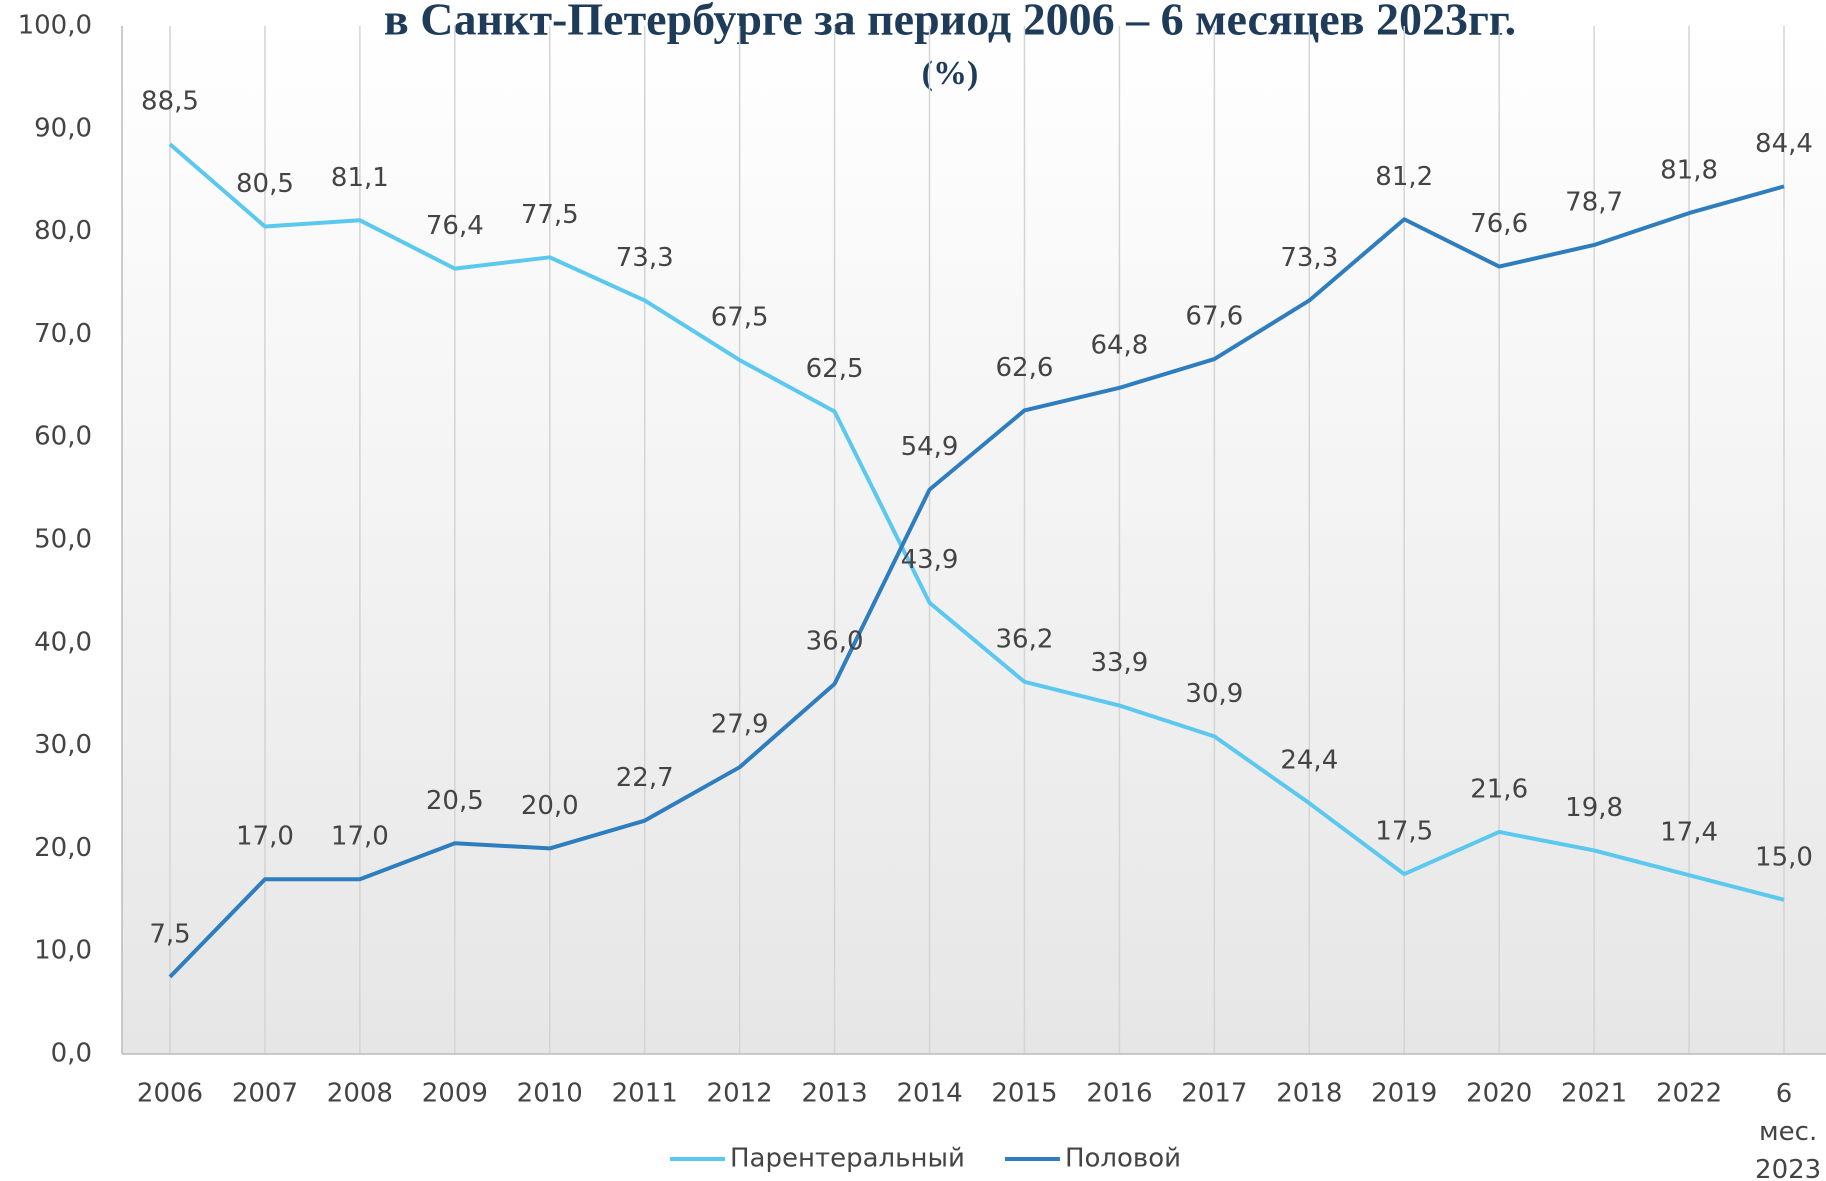 This screenshot has height=1181, width=1826. I want to click on x-tick-label: 2014, so click(929, 1094).